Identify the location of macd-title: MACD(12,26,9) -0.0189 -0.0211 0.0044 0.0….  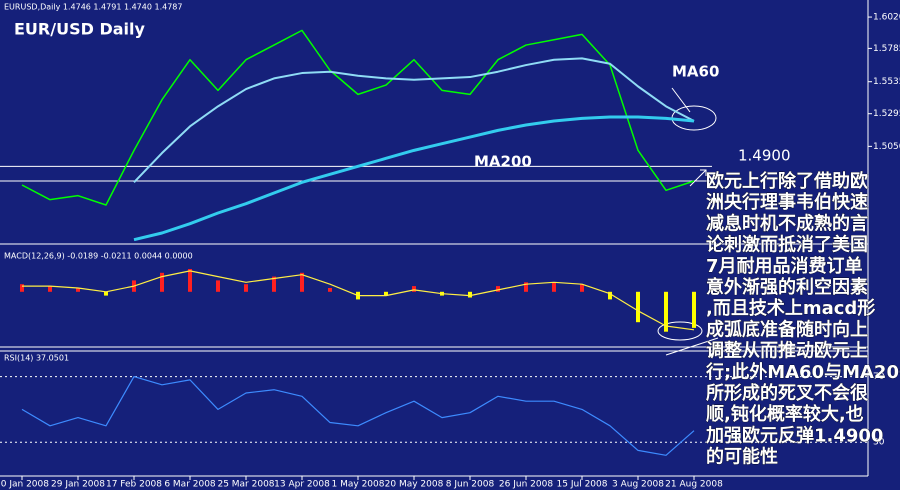
(98, 256).